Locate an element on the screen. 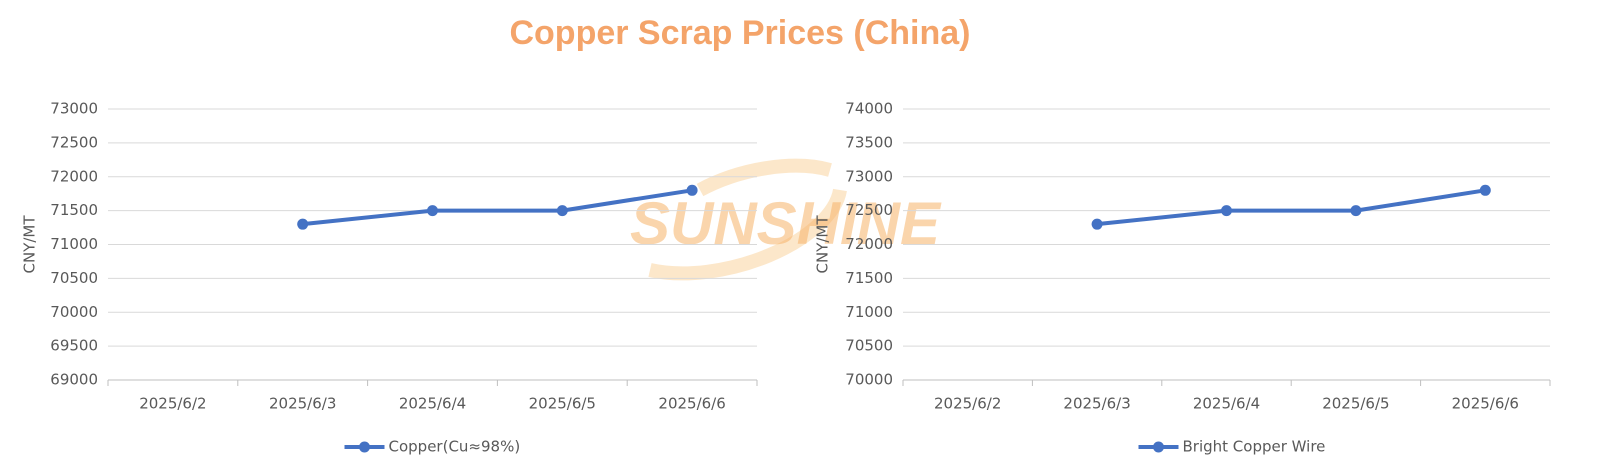  y-tick-label: 73500 is located at coordinates (869, 142).